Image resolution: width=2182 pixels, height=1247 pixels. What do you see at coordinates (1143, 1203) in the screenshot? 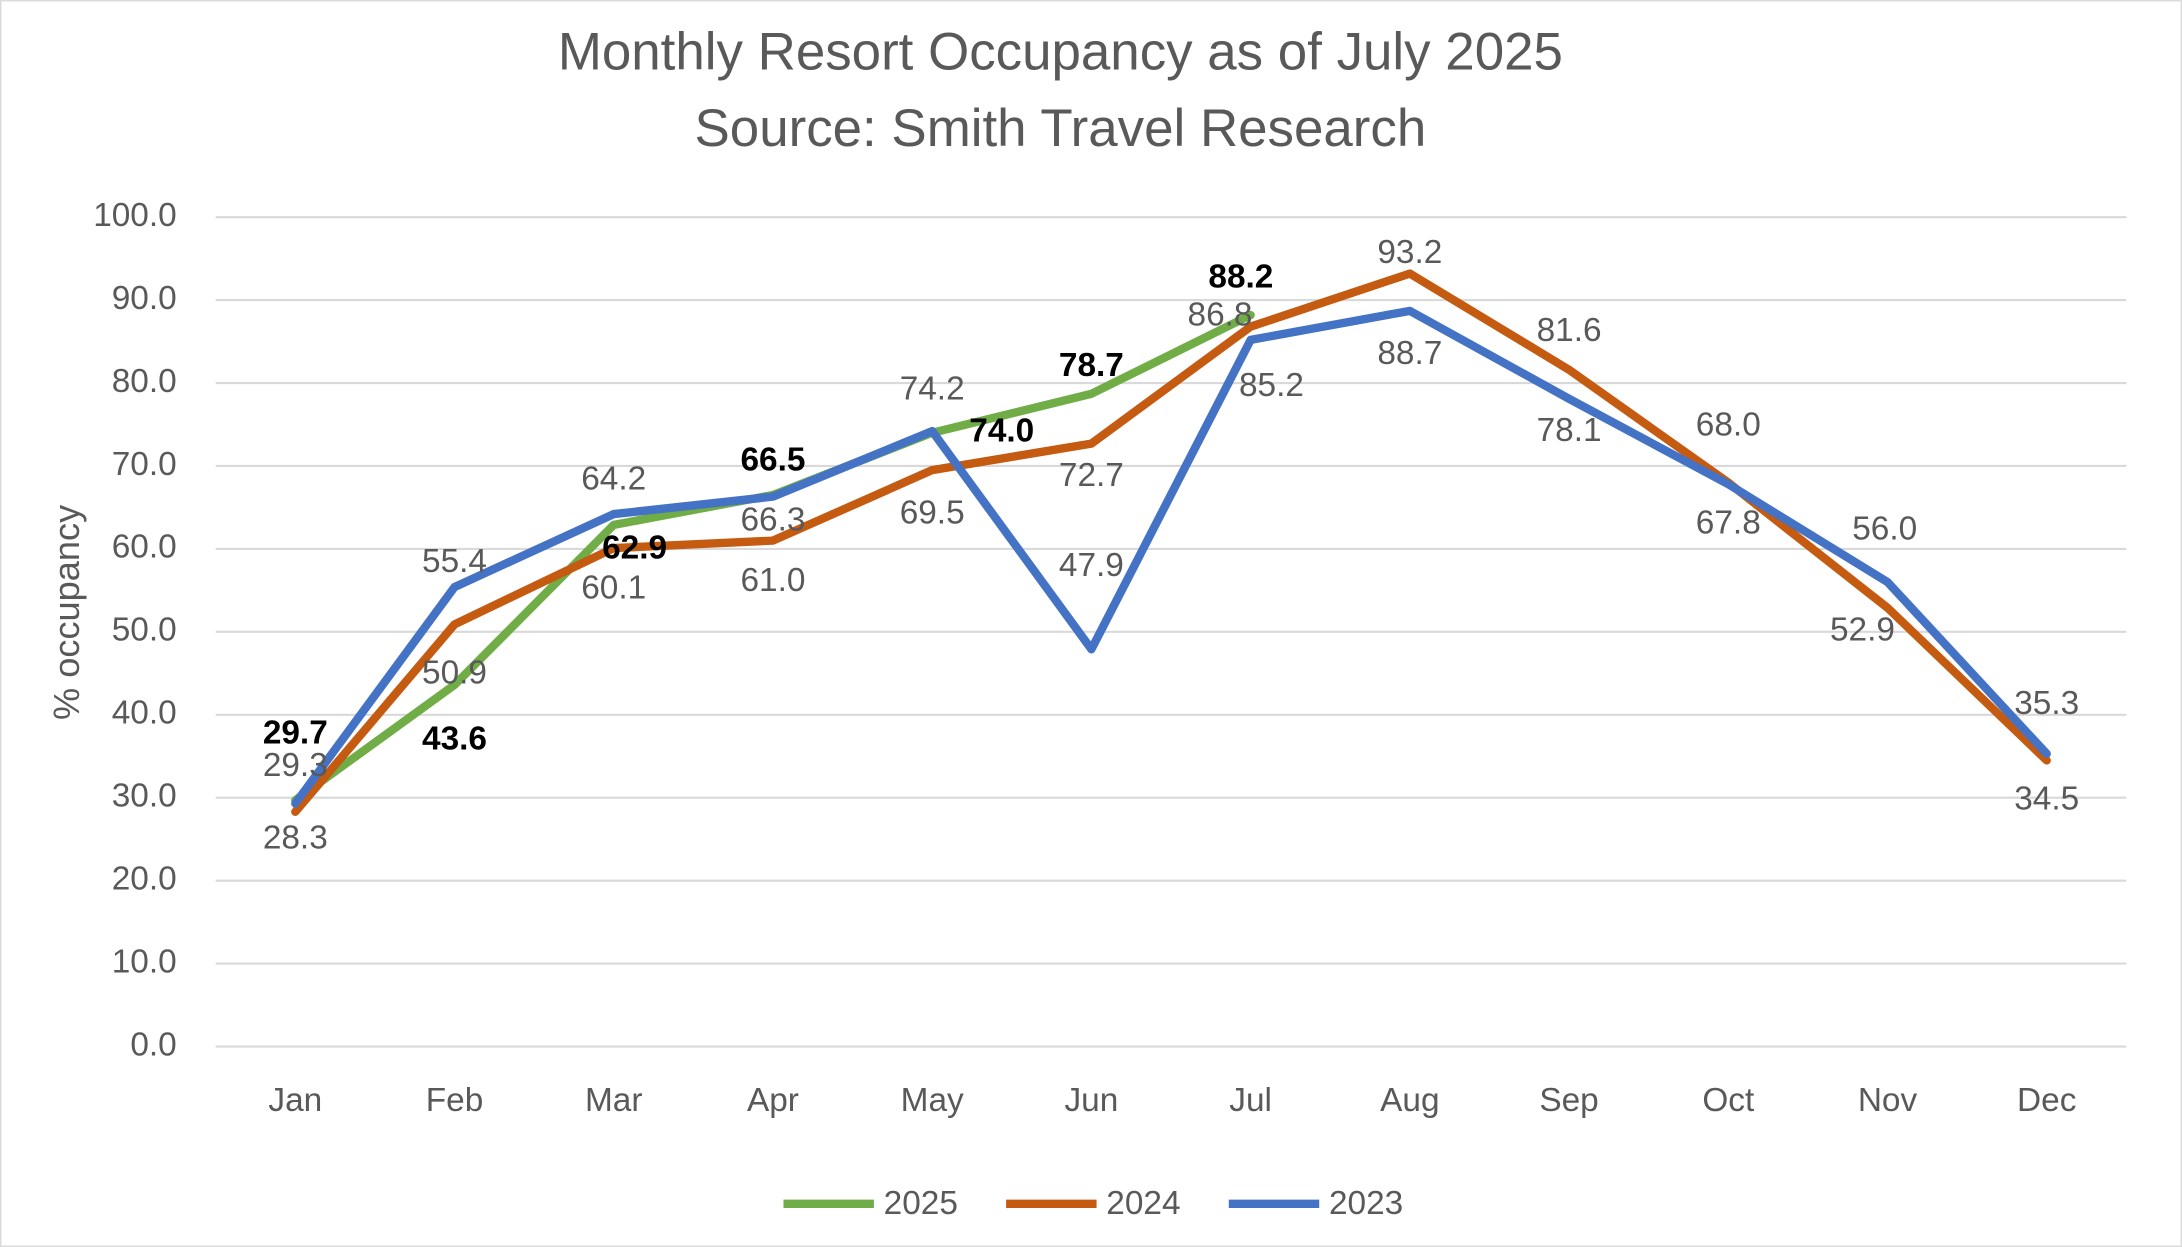
I see `legend-label: 2024` at bounding box center [1143, 1203].